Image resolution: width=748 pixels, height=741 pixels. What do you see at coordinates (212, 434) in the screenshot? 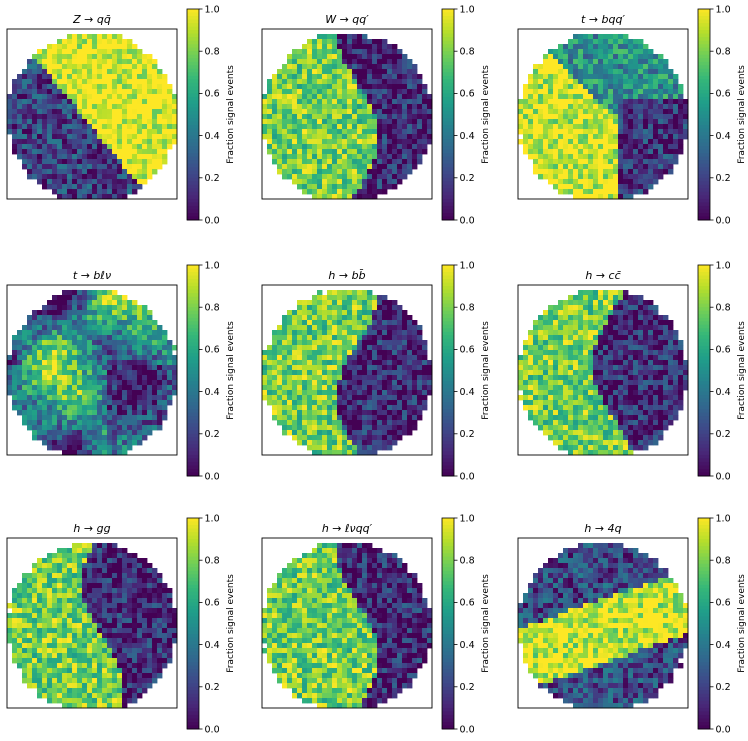
I see `colorbar-tick-label: 0.2` at bounding box center [212, 434].